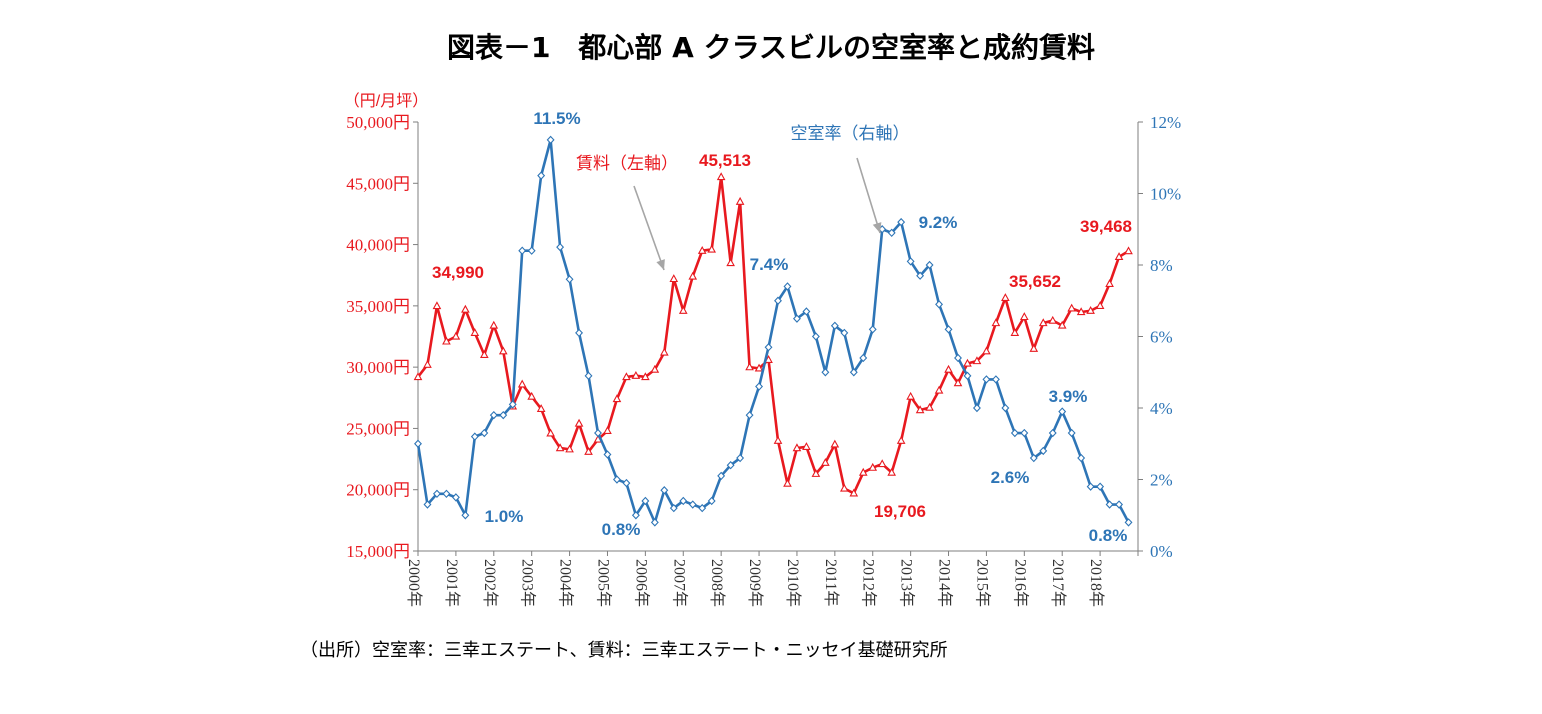 This screenshot has height=714, width=1542. I want to click on data-label: 1.0%, so click(504, 516).